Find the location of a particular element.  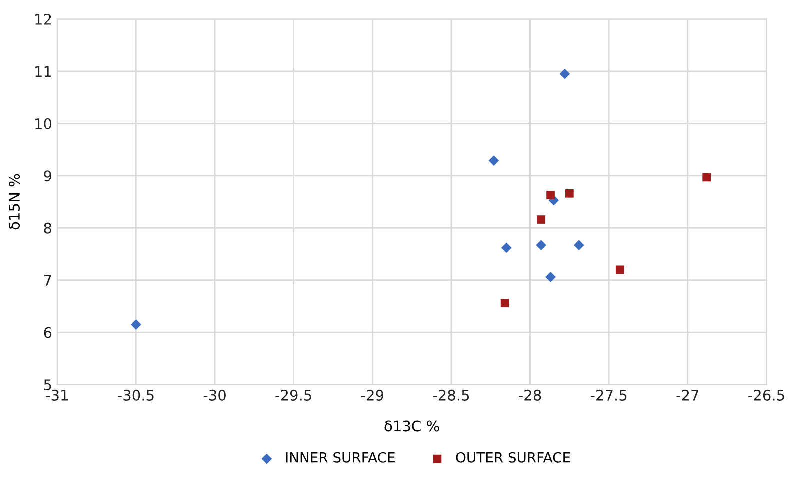

x-tick-label: -26.5 is located at coordinates (766, 395).